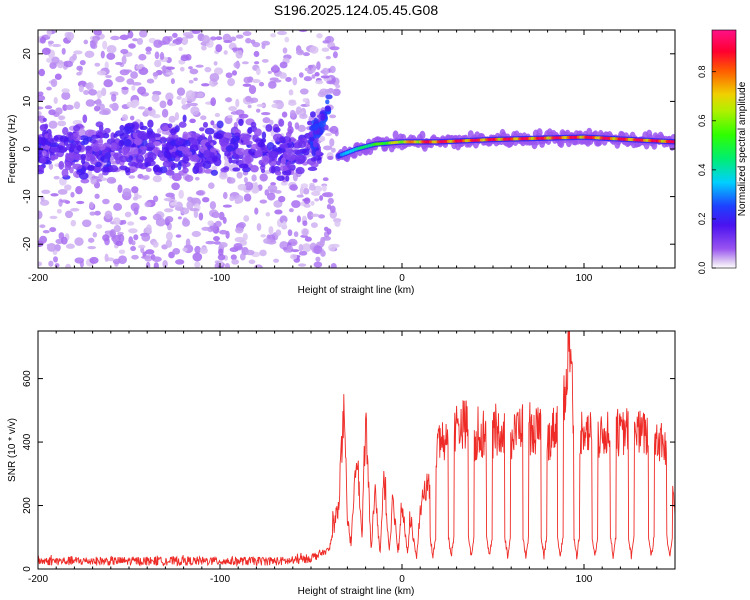 The image size is (750, 600). I want to click on snr-x-tick-label: 0, so click(402, 579).